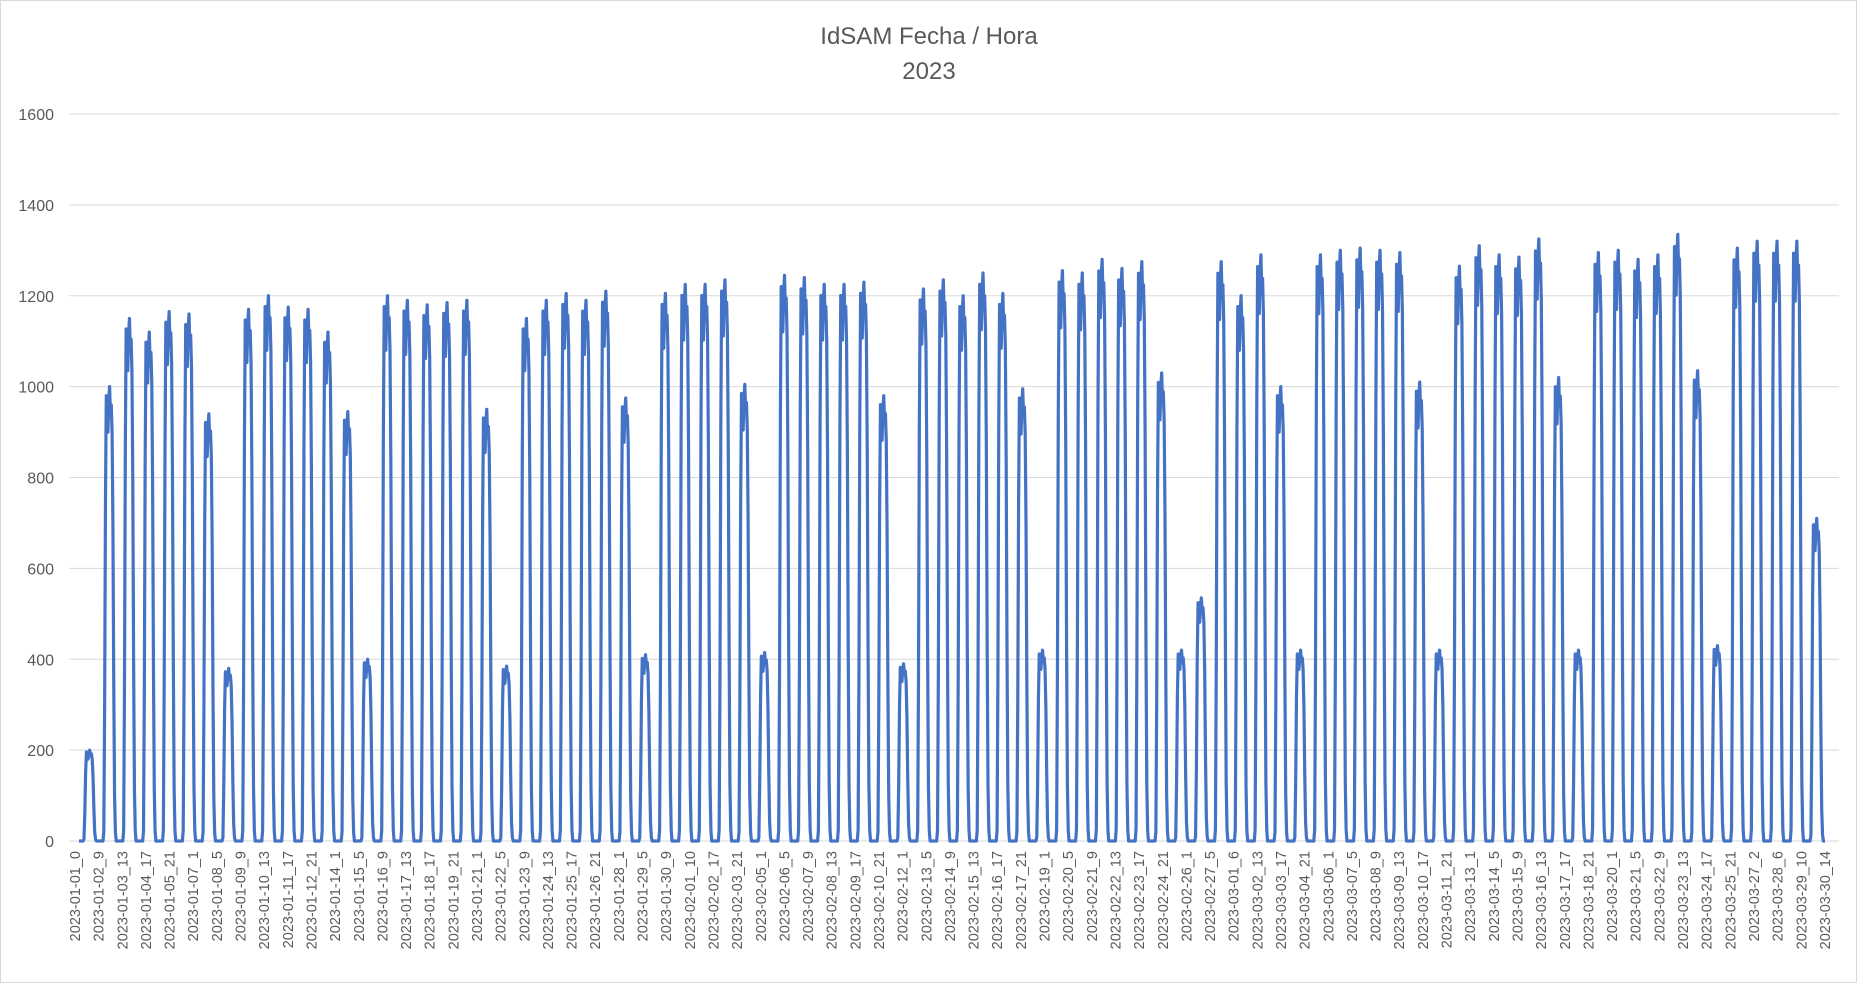  I want to click on x-tick-label: 2023-03-02_13, so click(1258, 900).